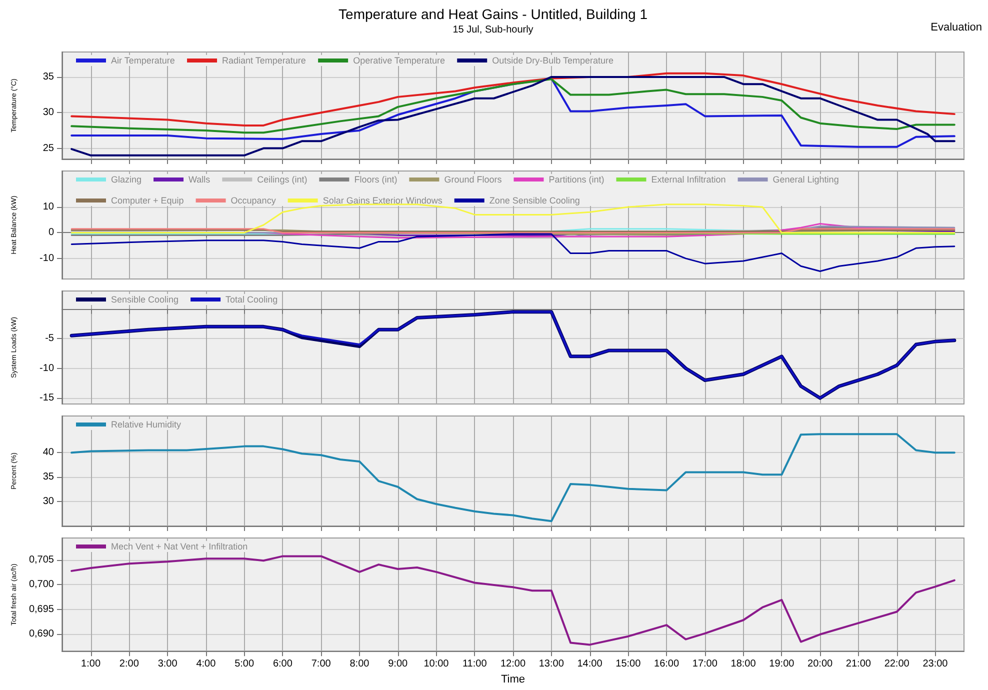  I want to click on x-tick-label: 9:00, so click(398, 664).